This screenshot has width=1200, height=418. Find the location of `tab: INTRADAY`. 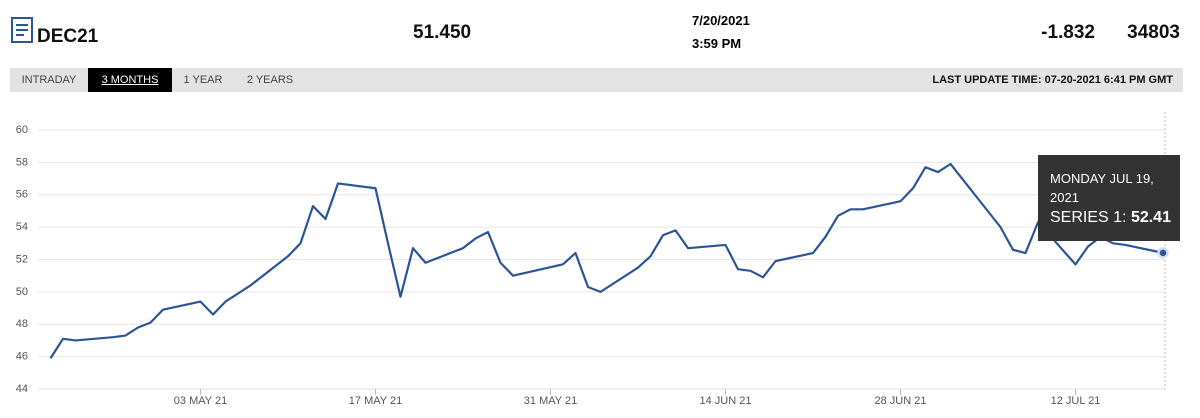

tab: INTRADAY is located at coordinates (49, 80).